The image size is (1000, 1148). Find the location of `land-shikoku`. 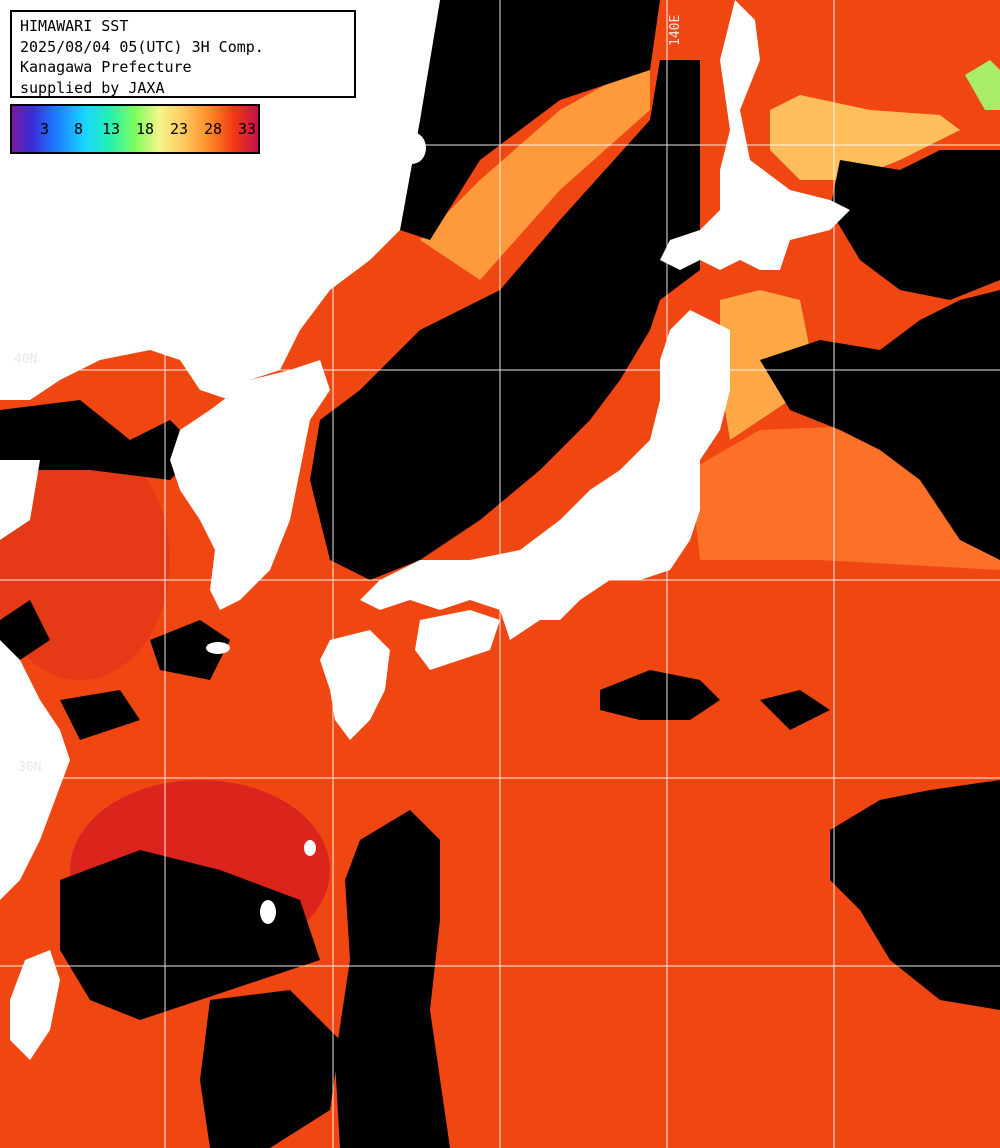

land-shikoku is located at coordinates (457, 640).